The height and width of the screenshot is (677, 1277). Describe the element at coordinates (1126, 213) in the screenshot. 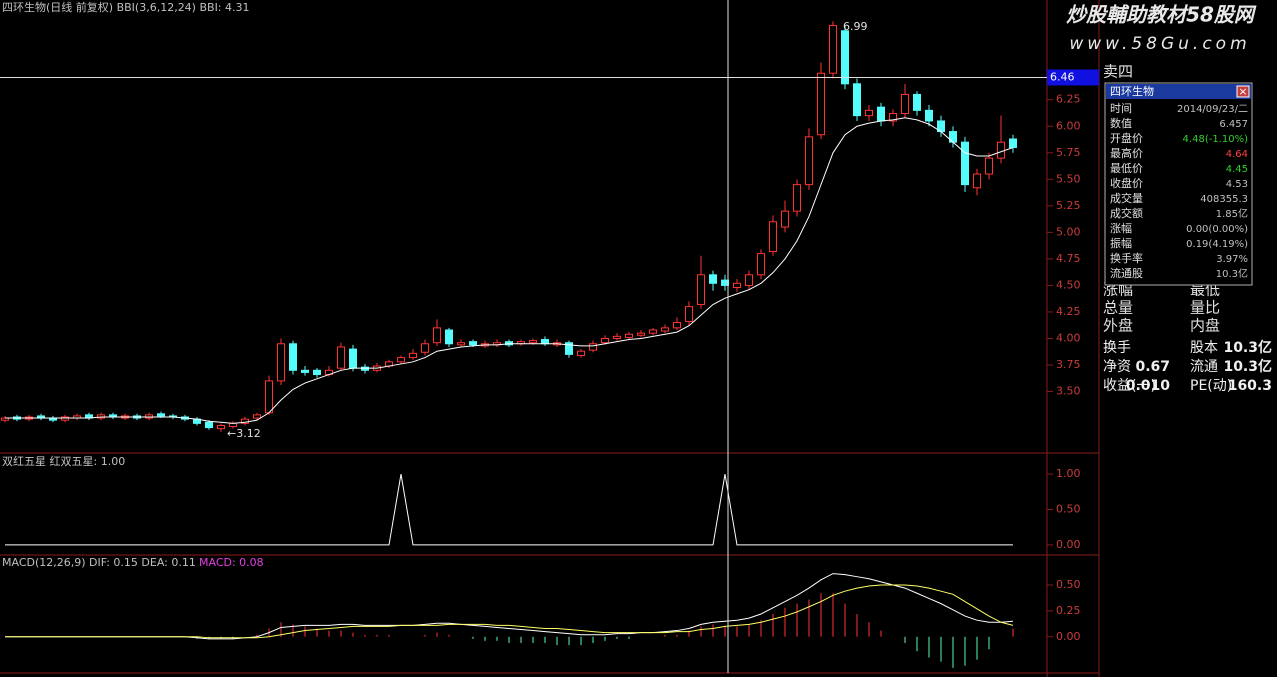

I see `popup-label: 成交额` at that location.